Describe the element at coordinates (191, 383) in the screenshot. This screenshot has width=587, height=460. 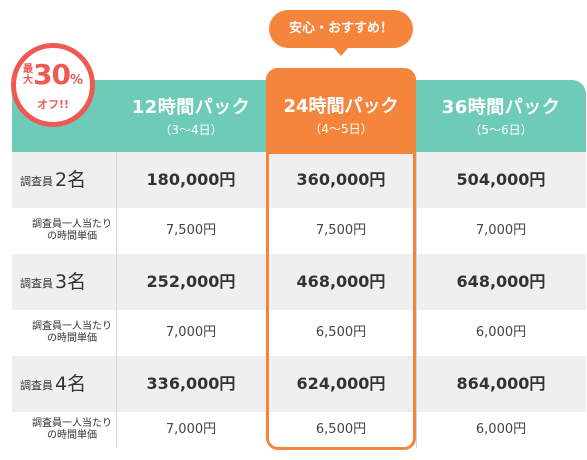
I see `price-cell: 336,000円` at that location.